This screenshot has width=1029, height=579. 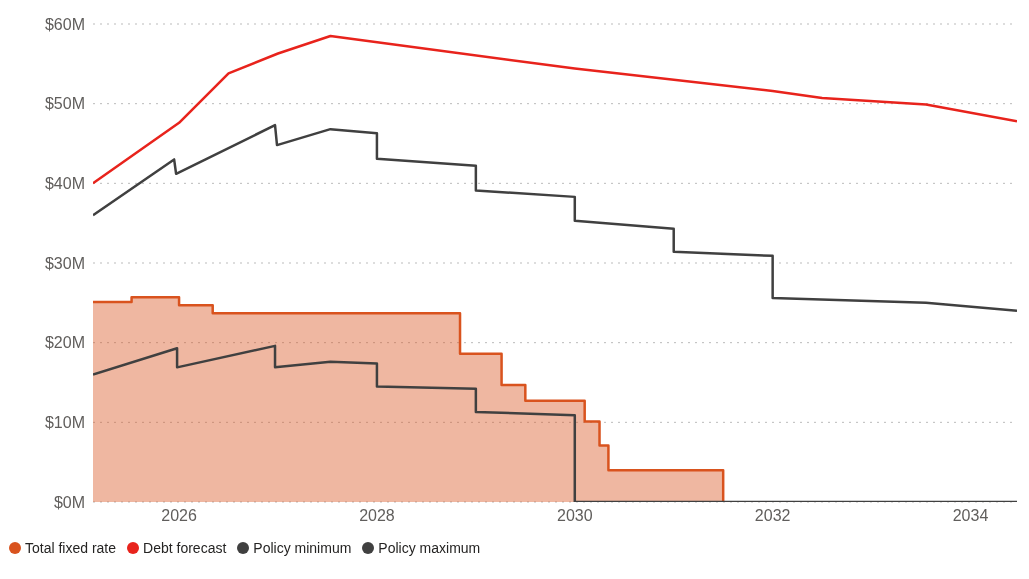 I want to click on y-tick-label: $60M, so click(x=64, y=24).